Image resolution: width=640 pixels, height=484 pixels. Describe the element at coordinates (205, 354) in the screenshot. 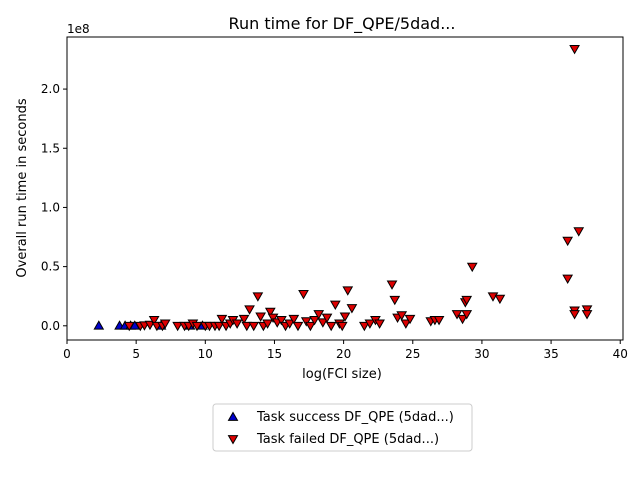

I see `x-tick-label: 10` at that location.